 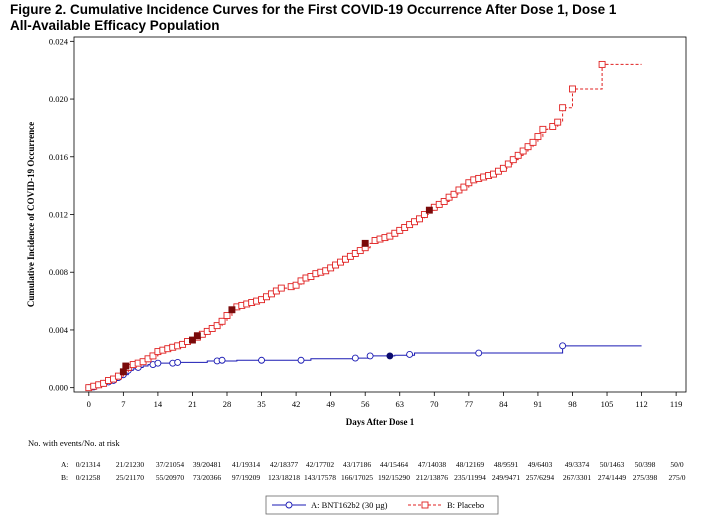 I want to click on y-tick-label: 0.004, so click(x=59, y=330).